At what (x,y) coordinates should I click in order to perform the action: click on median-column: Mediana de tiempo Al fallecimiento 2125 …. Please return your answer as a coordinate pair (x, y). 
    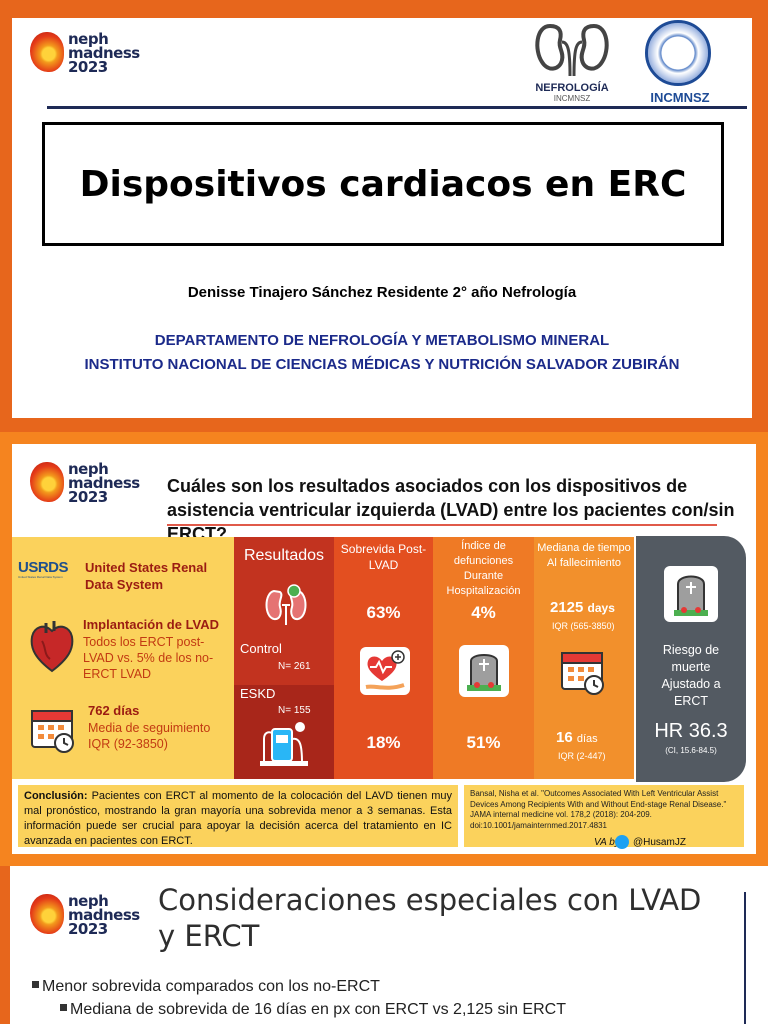
    Looking at the image, I should click on (584, 658).